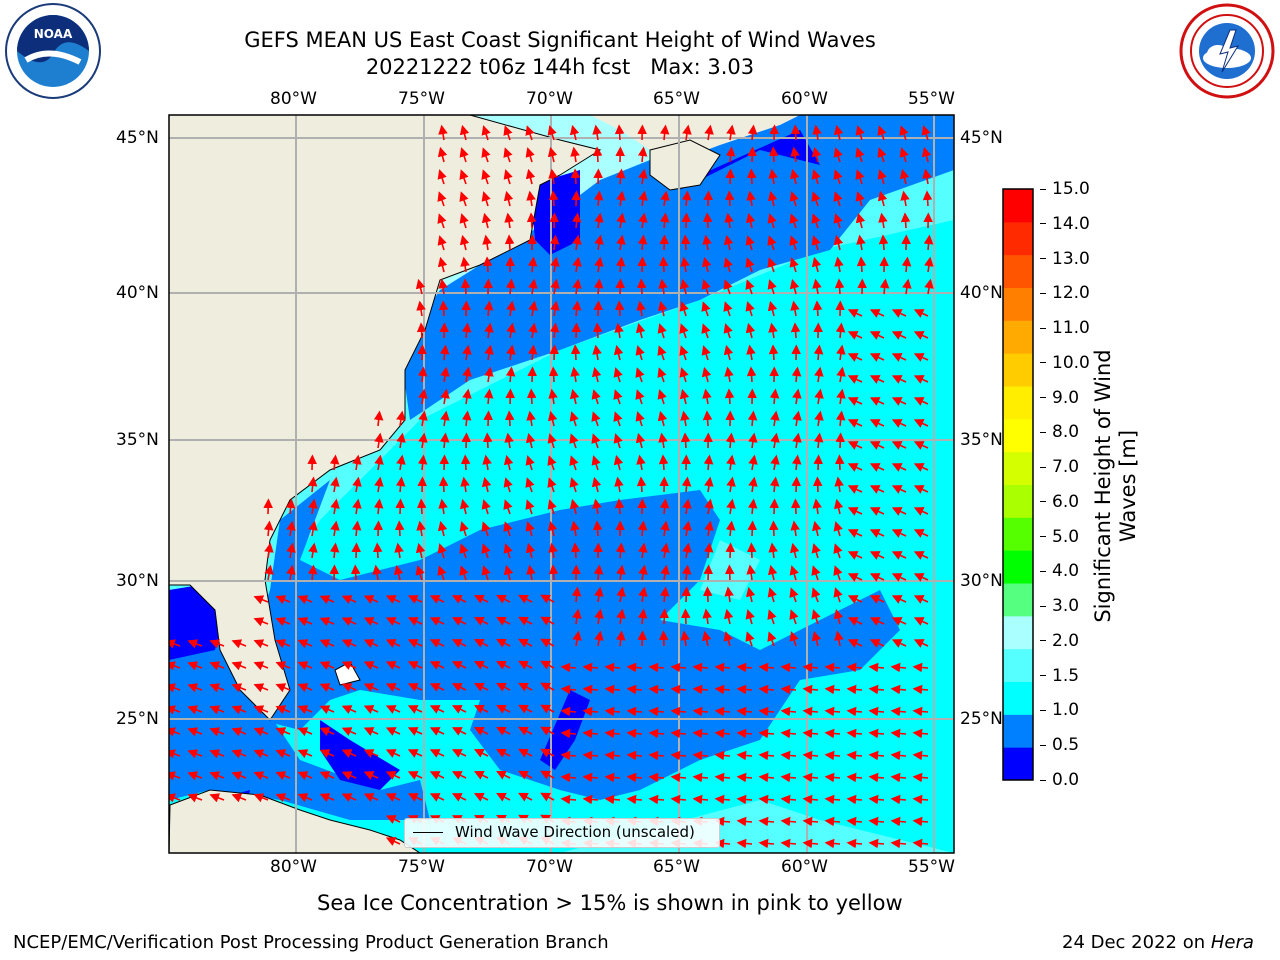 This screenshot has height=960, width=1280. What do you see at coordinates (1158, 942) in the screenshot?
I see `date-host: 24 Dec 2022 on Hera` at bounding box center [1158, 942].